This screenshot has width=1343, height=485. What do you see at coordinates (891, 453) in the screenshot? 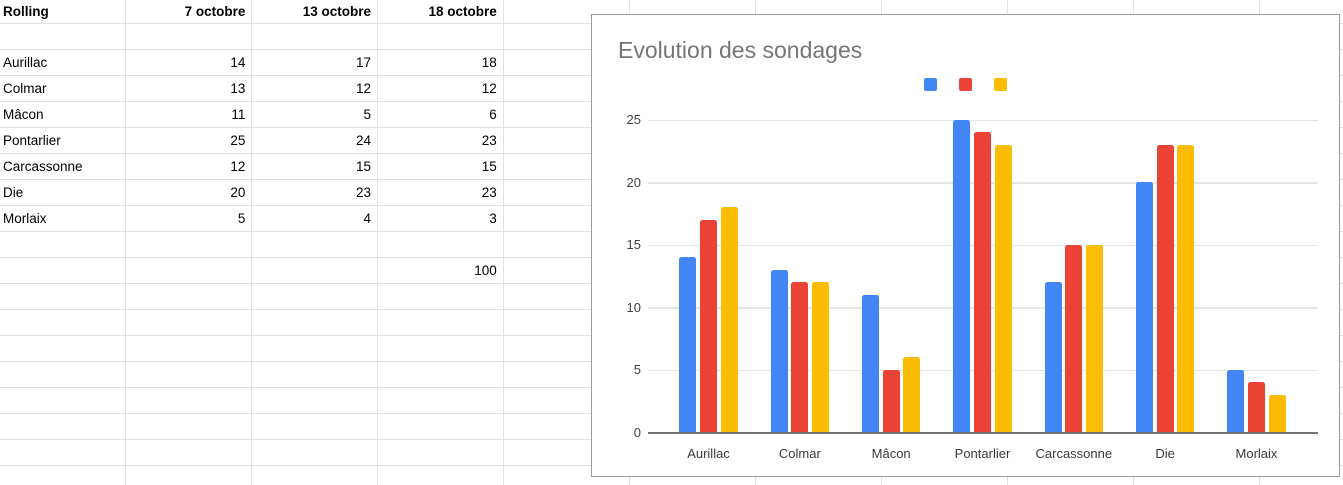
I see `x-axis-label: Mâcon` at bounding box center [891, 453].